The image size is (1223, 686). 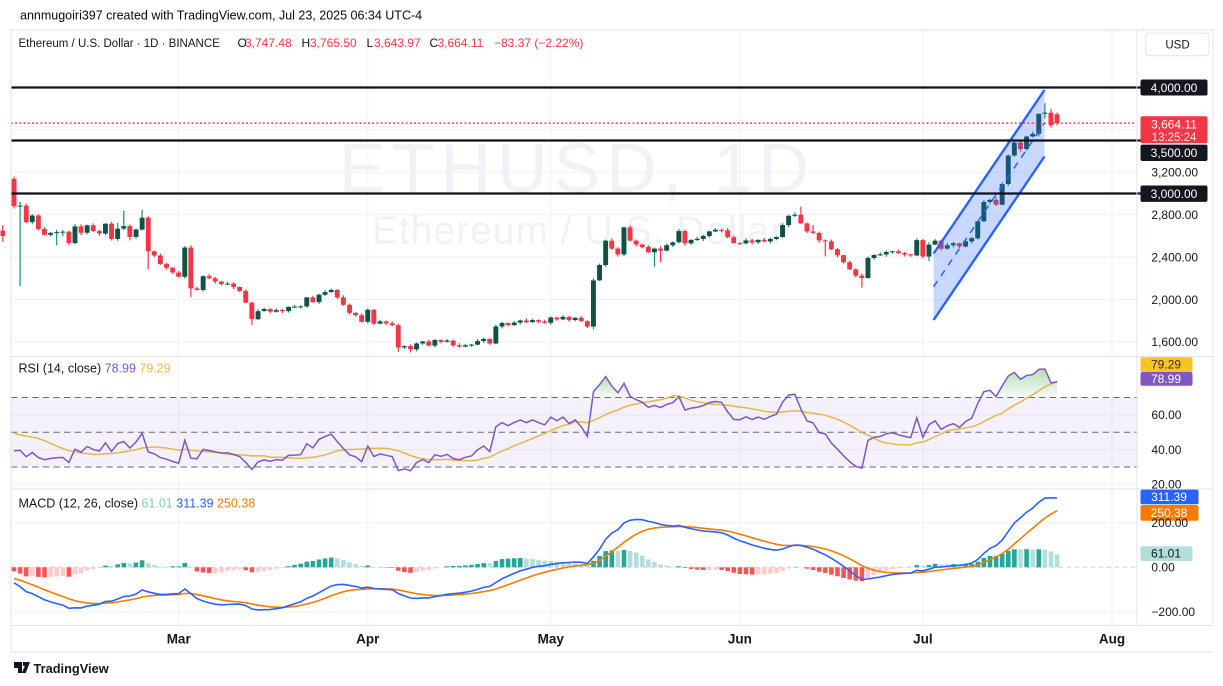 I want to click on svg-text: Aug, so click(x=1112, y=639).